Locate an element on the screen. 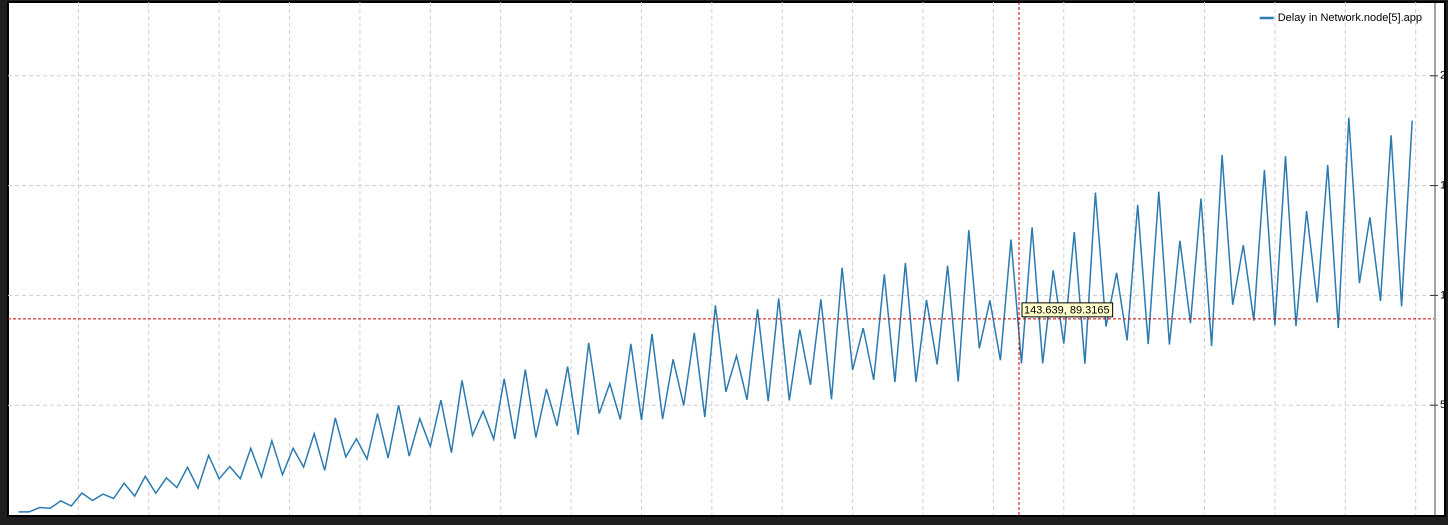 This screenshot has width=1448, height=525. legend-label: Delay in Network.node[5].app is located at coordinates (1350, 18).